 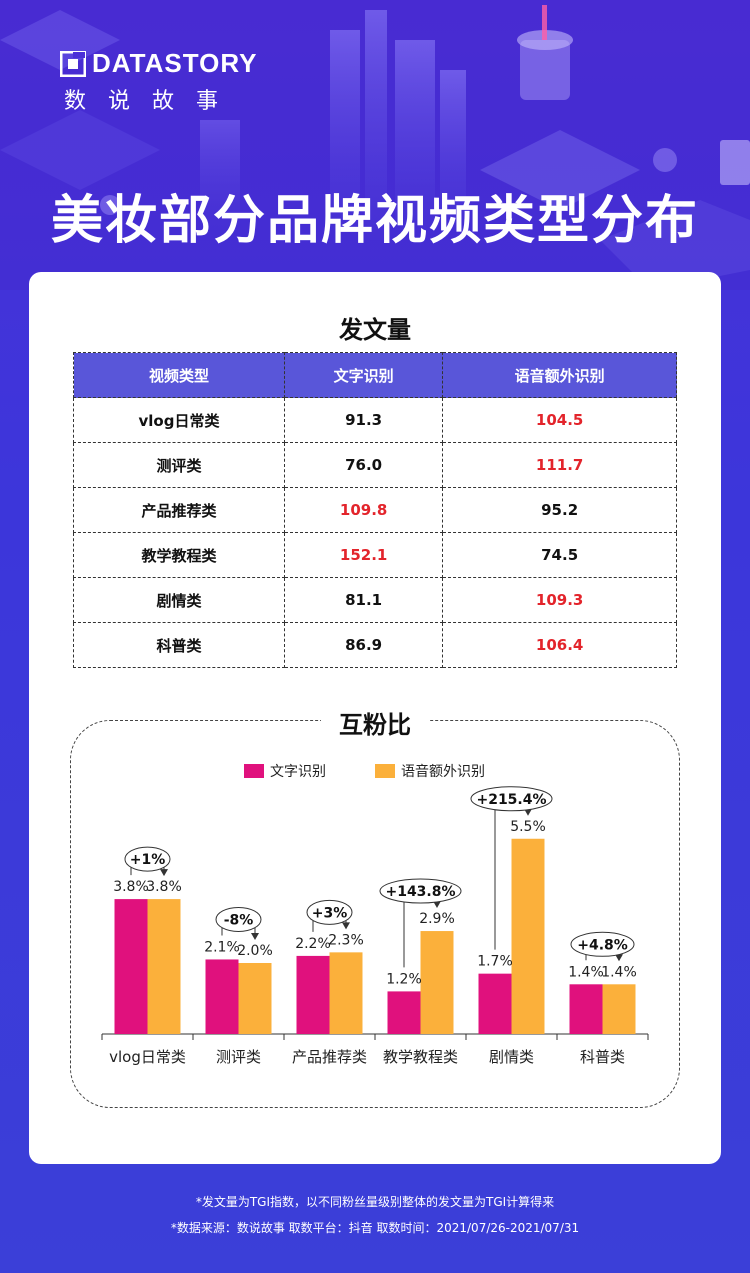 I want to click on table-cell-type: 教学教程类, so click(x=179, y=555).